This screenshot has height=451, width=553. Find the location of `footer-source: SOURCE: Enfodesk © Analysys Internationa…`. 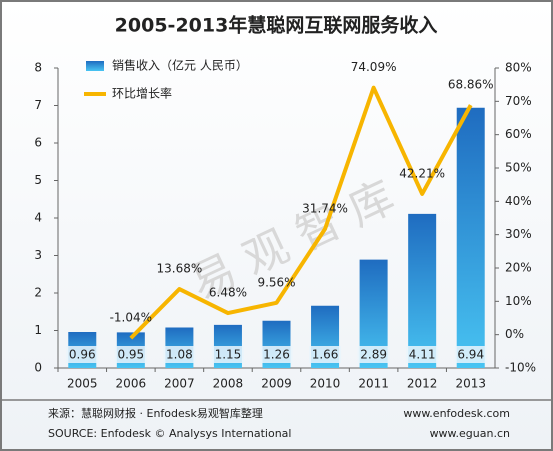

footer-source: SOURCE: Enfodesk © Analysys Internationa… is located at coordinates (169, 433).